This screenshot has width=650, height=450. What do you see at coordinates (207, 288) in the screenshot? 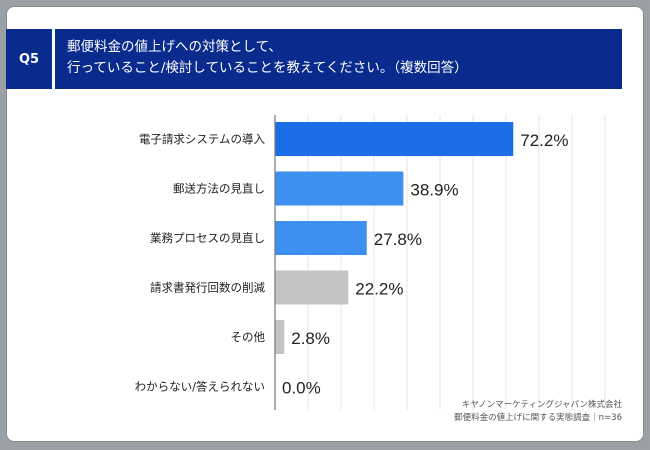
I see `category-label: 請求書発行回数の削減` at bounding box center [207, 288].